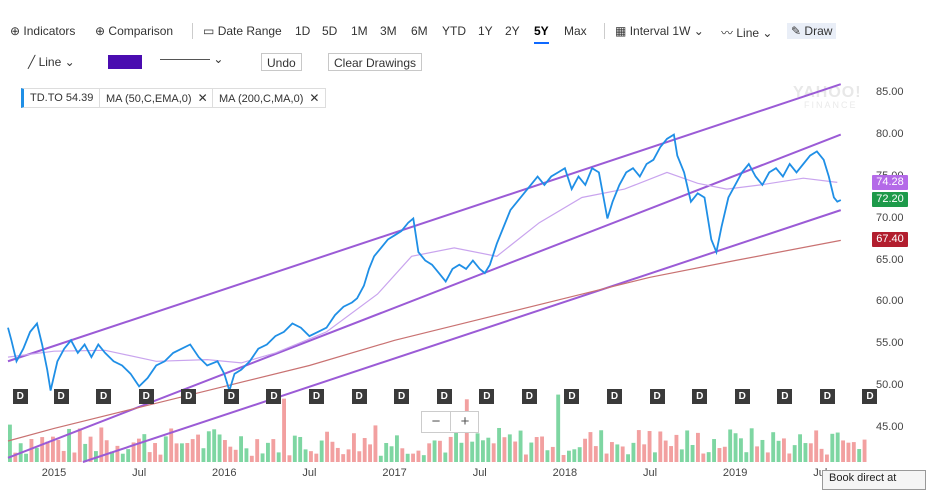 This screenshot has width=928, height=490. I want to click on undo-button: Undo, so click(281, 62).